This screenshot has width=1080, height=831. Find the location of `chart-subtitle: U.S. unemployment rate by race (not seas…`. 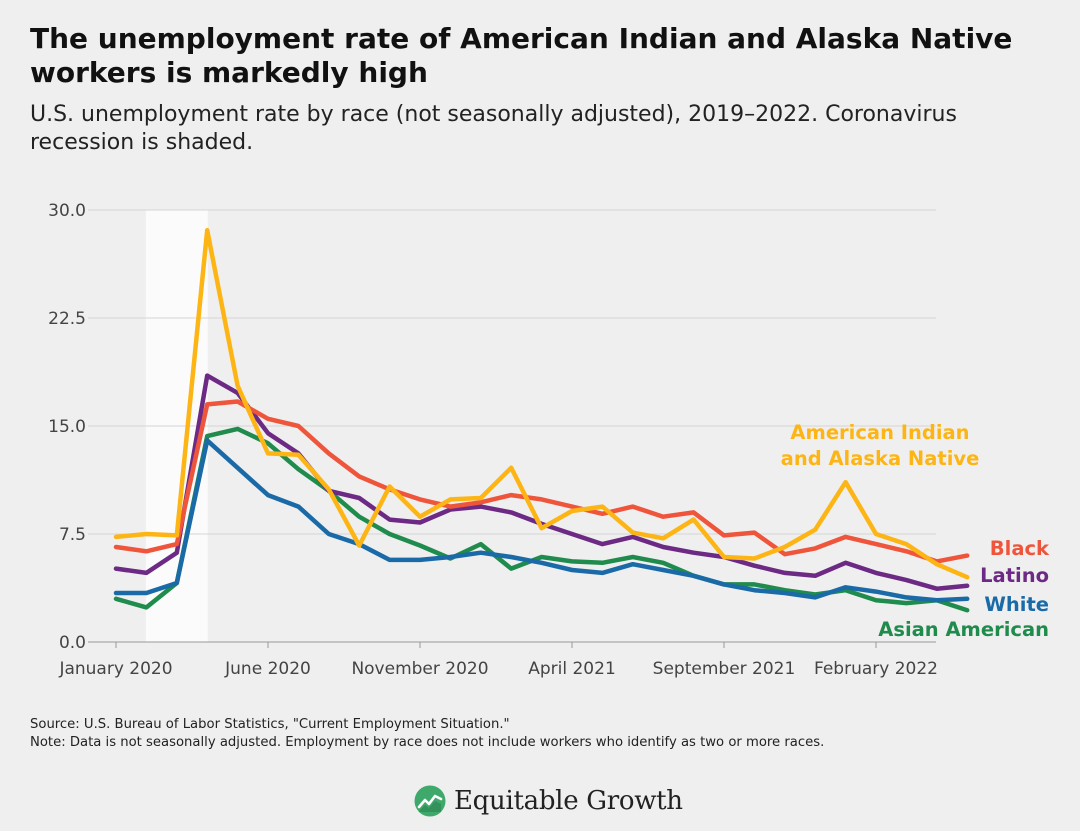

chart-subtitle: U.S. unemployment rate by race (not seas… is located at coordinates (493, 128).